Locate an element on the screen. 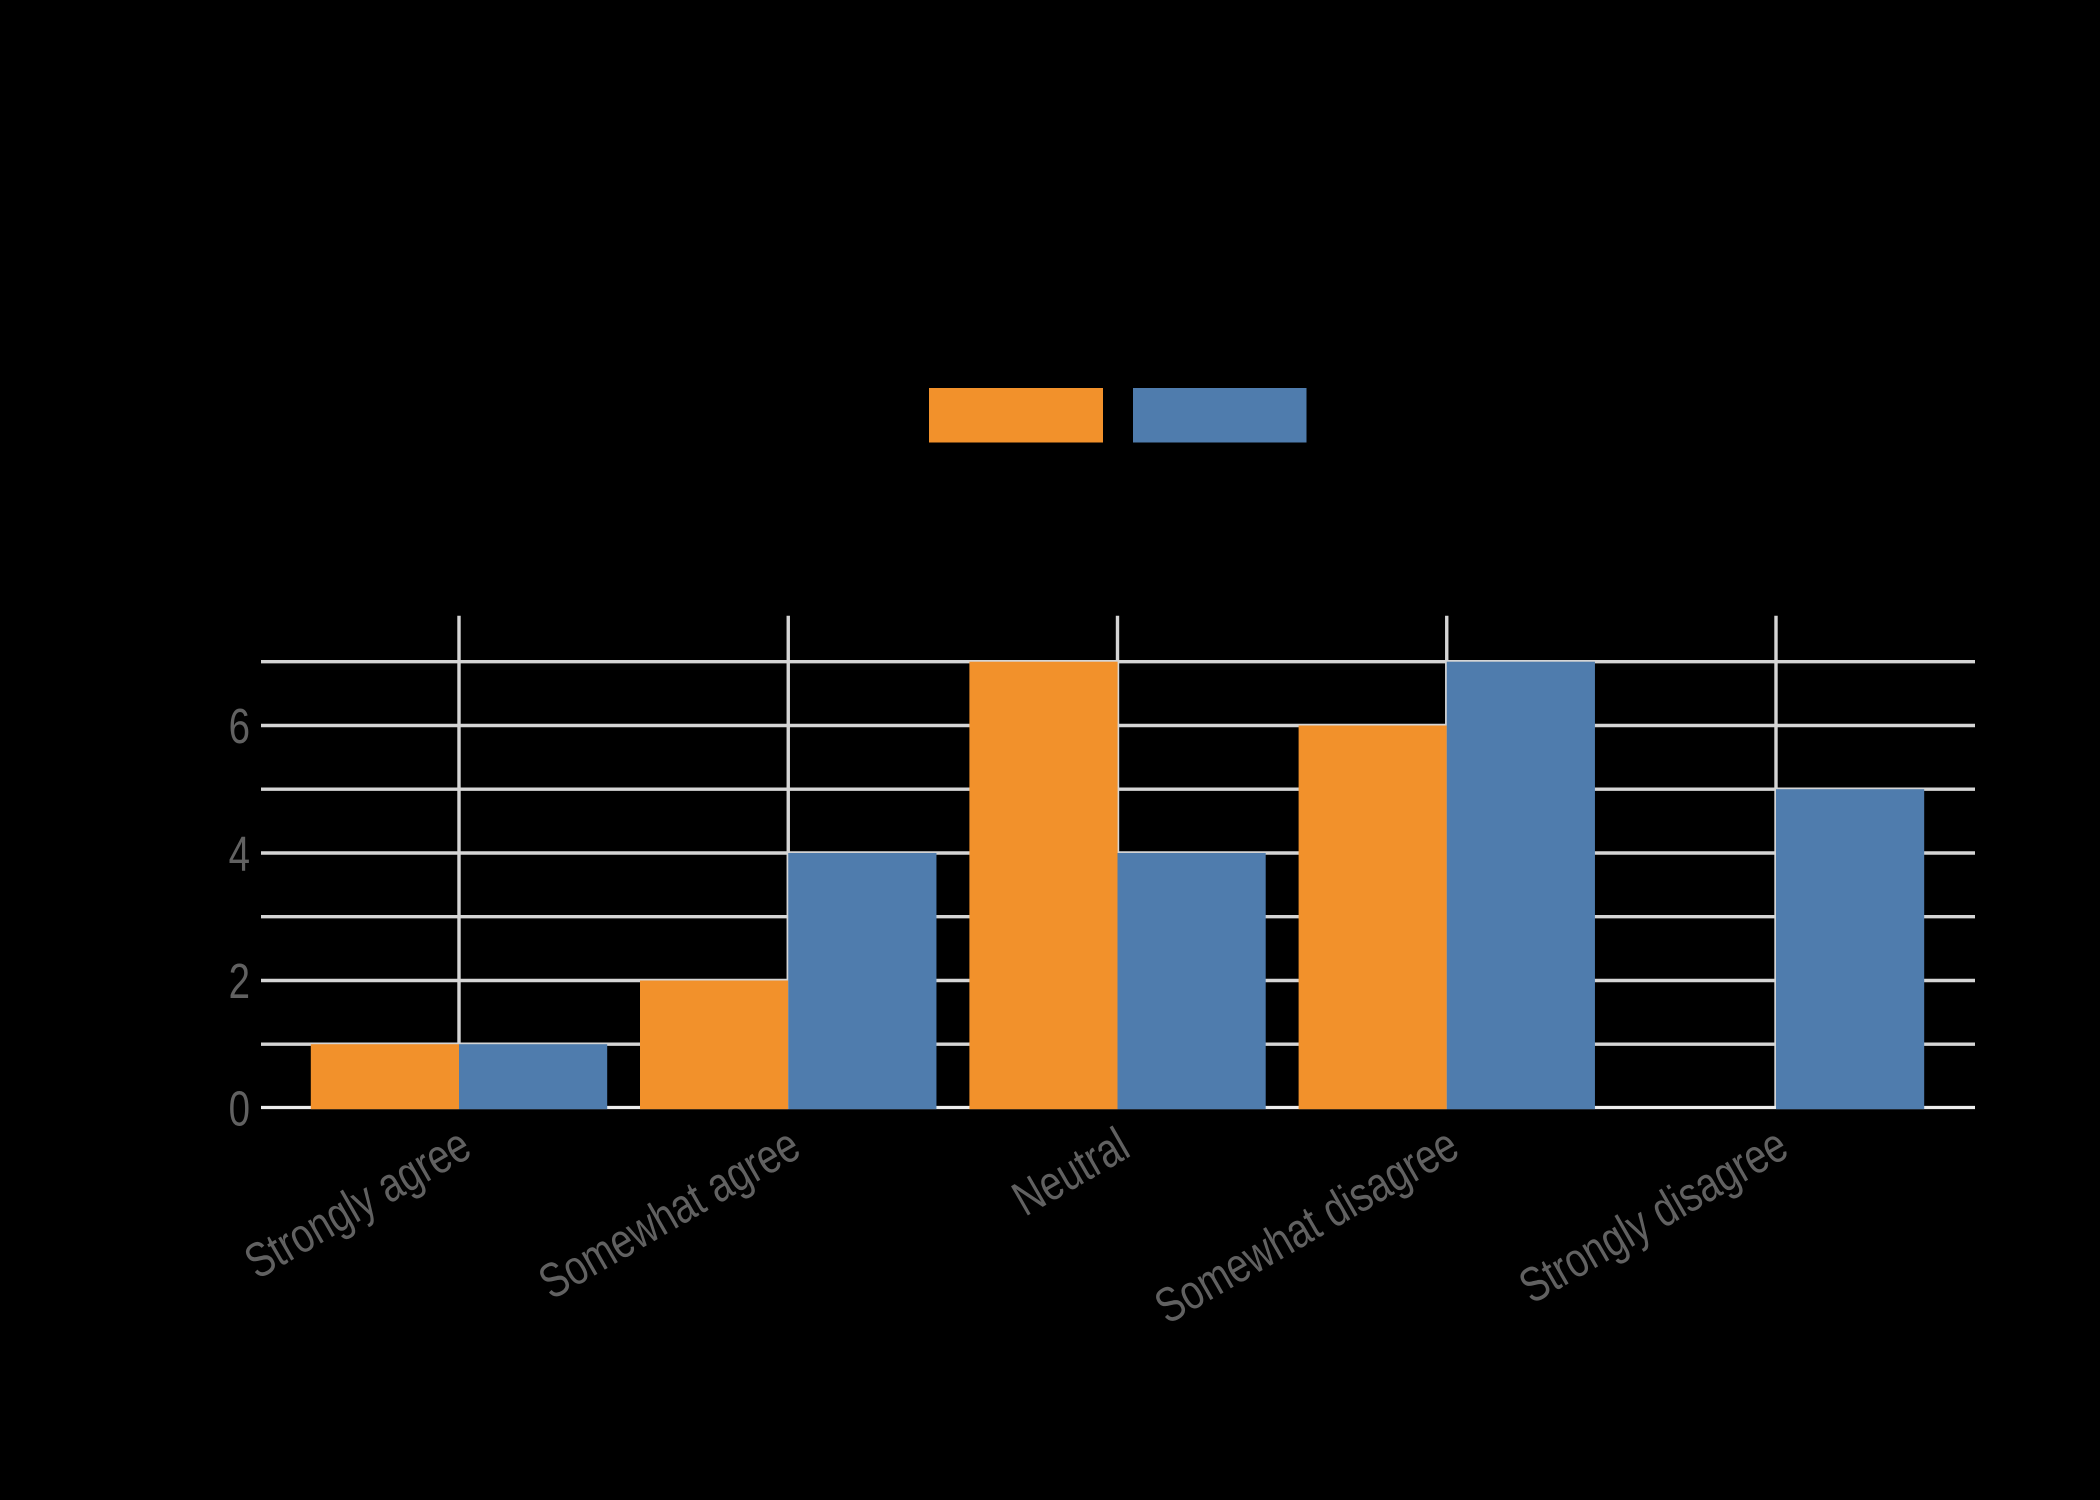 This screenshot has width=2100, height=1500. svg-text: 0 is located at coordinates (239, 1109).